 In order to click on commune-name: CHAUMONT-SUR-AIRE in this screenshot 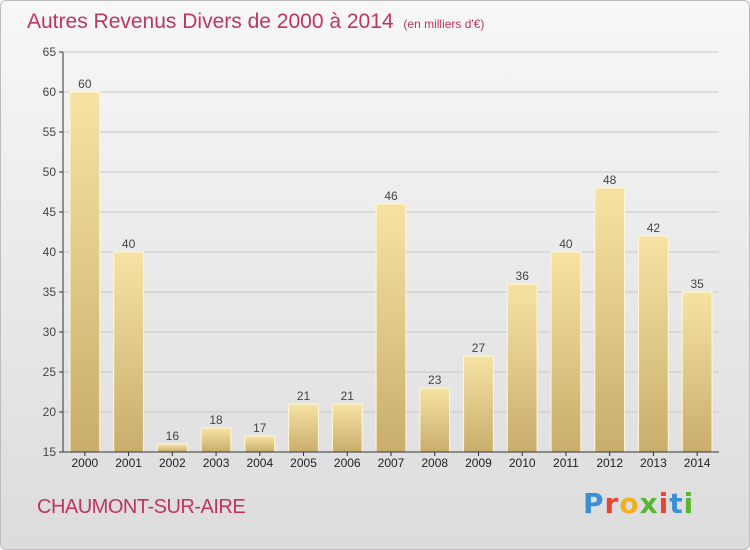, I will do `click(141, 507)`.